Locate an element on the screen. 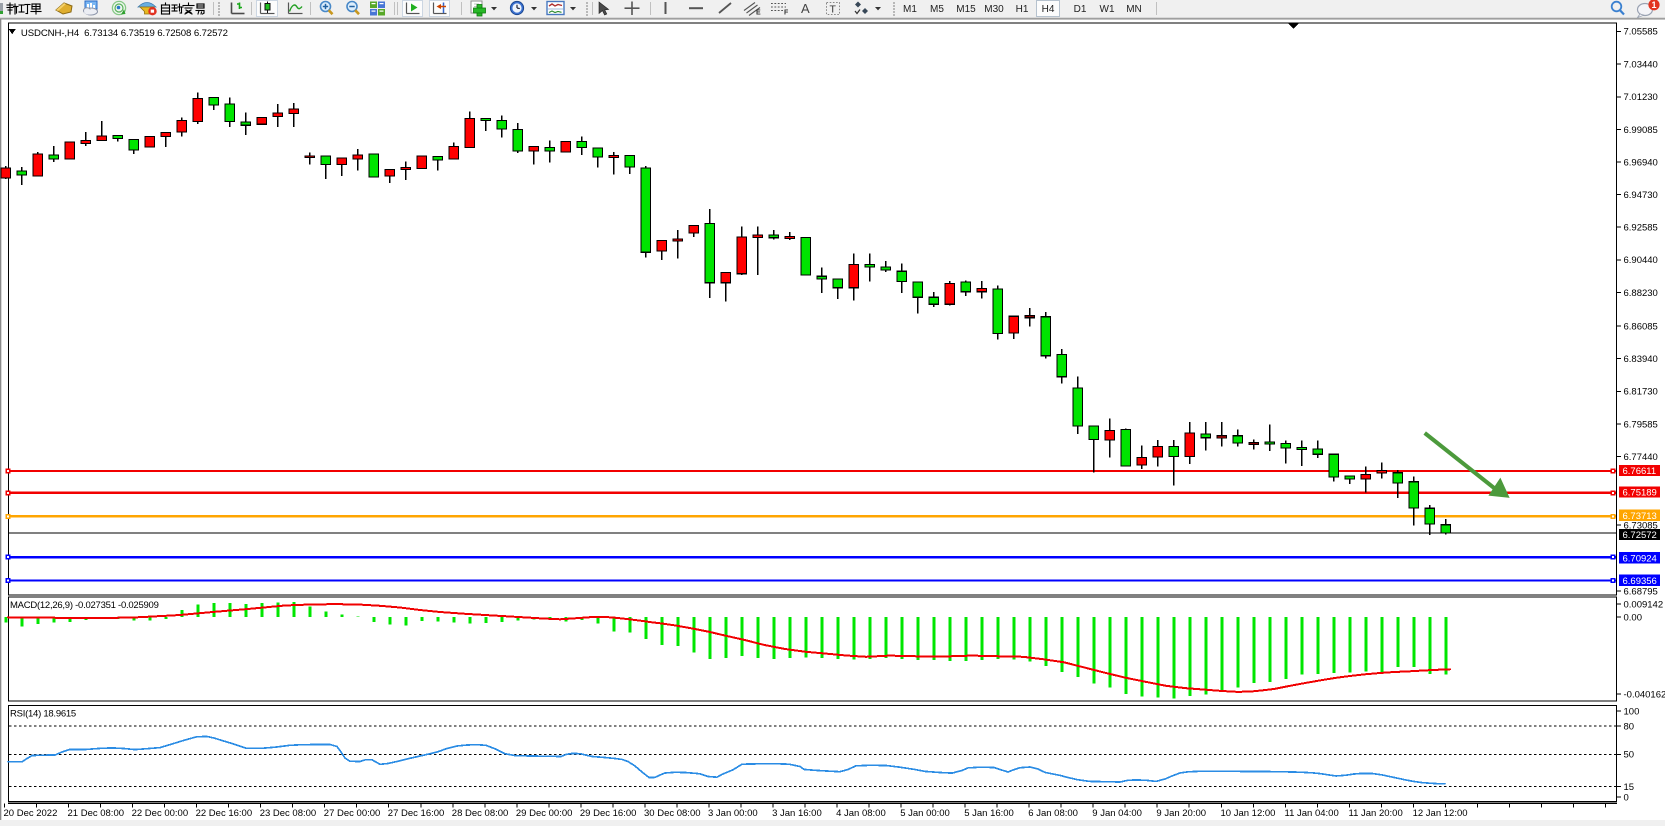  svg-text: M1 is located at coordinates (910, 9).